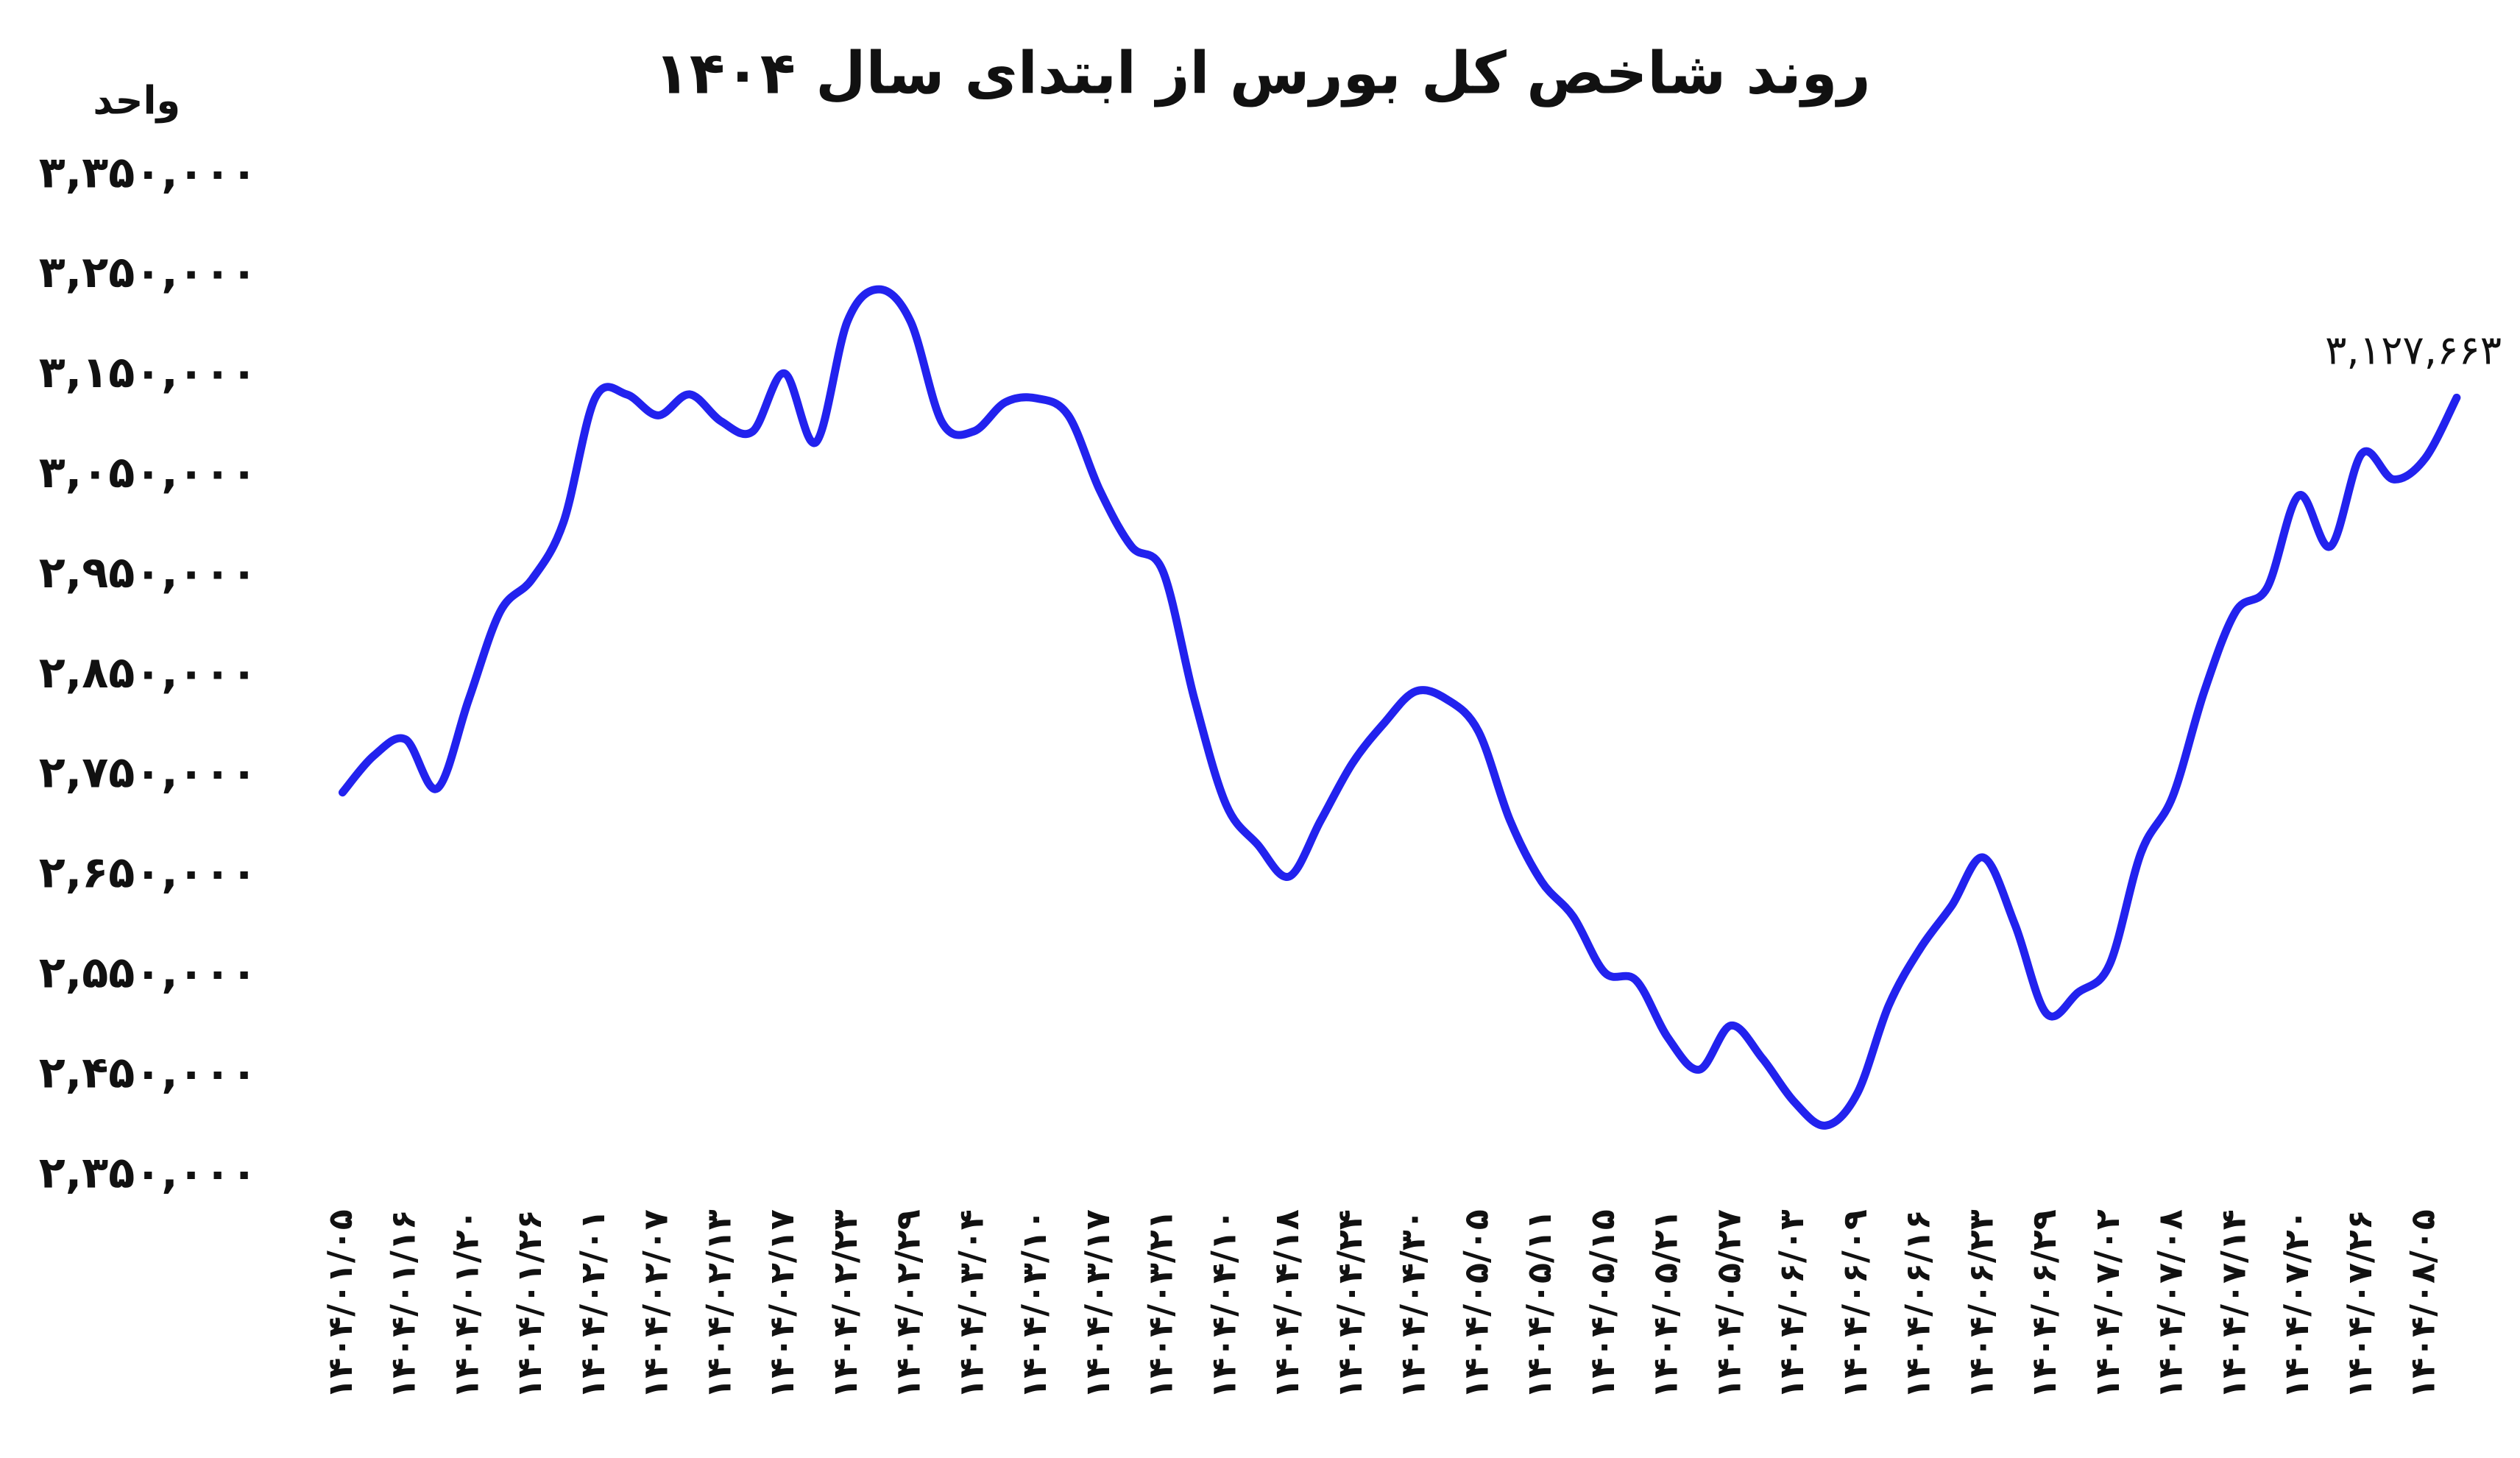 Image resolution: width=2520 pixels, height=1458 pixels. I want to click on x-tick-label: ۱۴۰۴/۰۱/۱۶, so click(403, 1304).